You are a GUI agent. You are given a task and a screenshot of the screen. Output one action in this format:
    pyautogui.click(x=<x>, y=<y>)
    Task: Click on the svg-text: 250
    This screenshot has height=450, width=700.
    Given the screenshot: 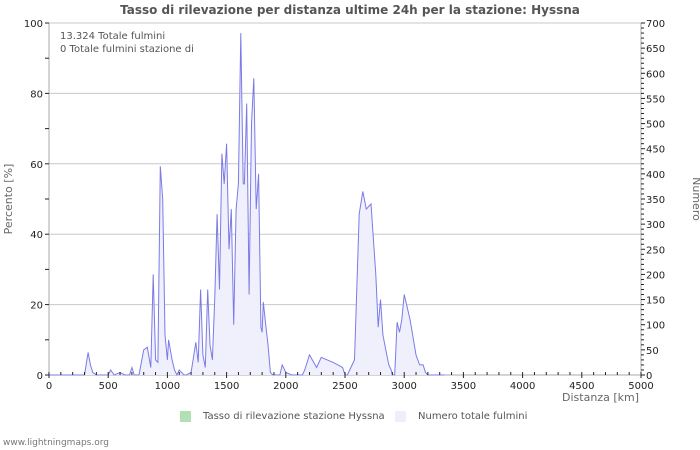 What is the action you would take?
    pyautogui.click(x=655, y=250)
    